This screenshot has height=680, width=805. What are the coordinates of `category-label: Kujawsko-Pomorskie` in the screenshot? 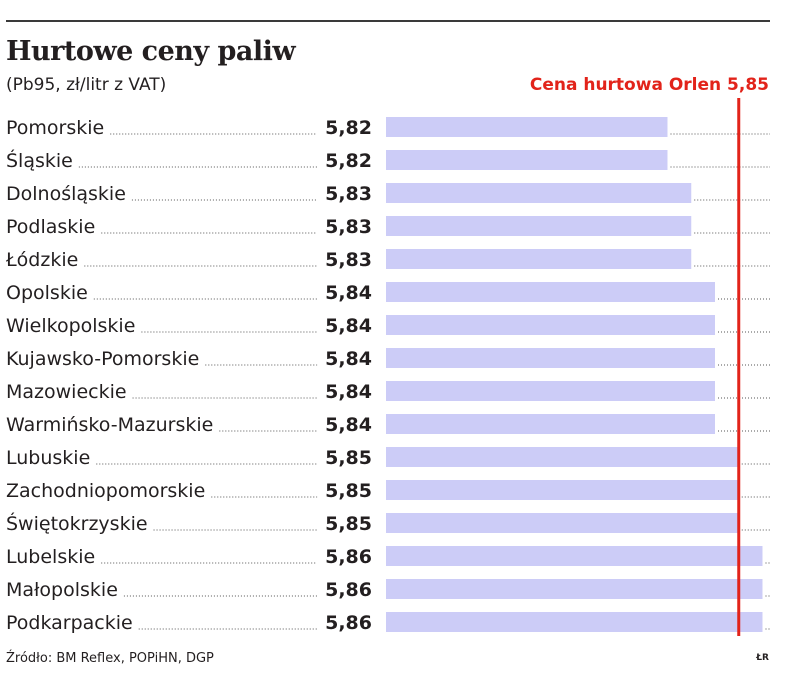 It's located at (102, 359).